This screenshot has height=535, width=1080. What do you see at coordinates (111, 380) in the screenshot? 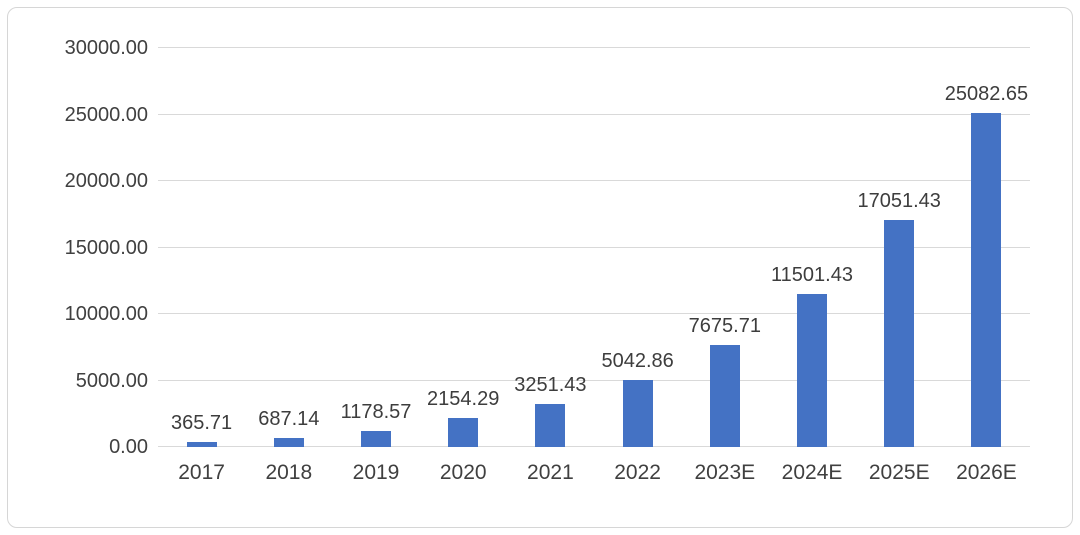
I see `y-tick-label: 5000.00` at bounding box center [111, 380].